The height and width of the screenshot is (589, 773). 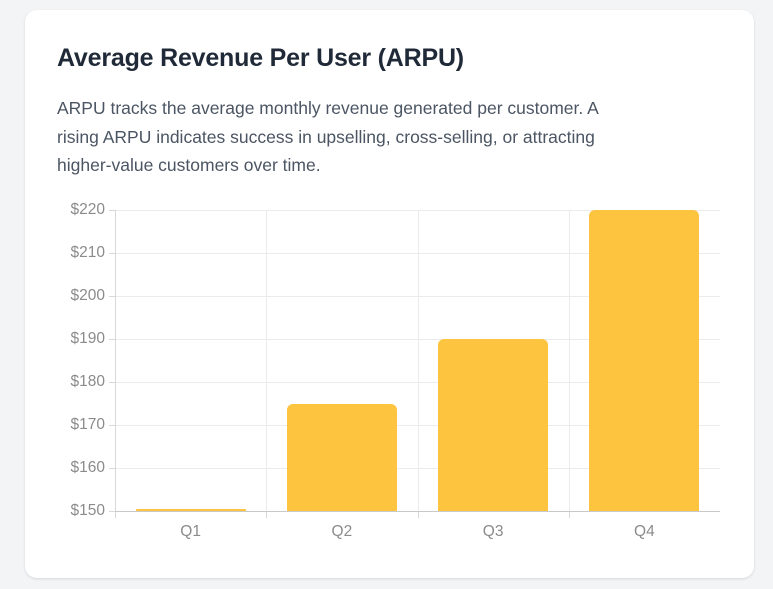 What do you see at coordinates (87, 338) in the screenshot?
I see `y-tick-label: $190` at bounding box center [87, 338].